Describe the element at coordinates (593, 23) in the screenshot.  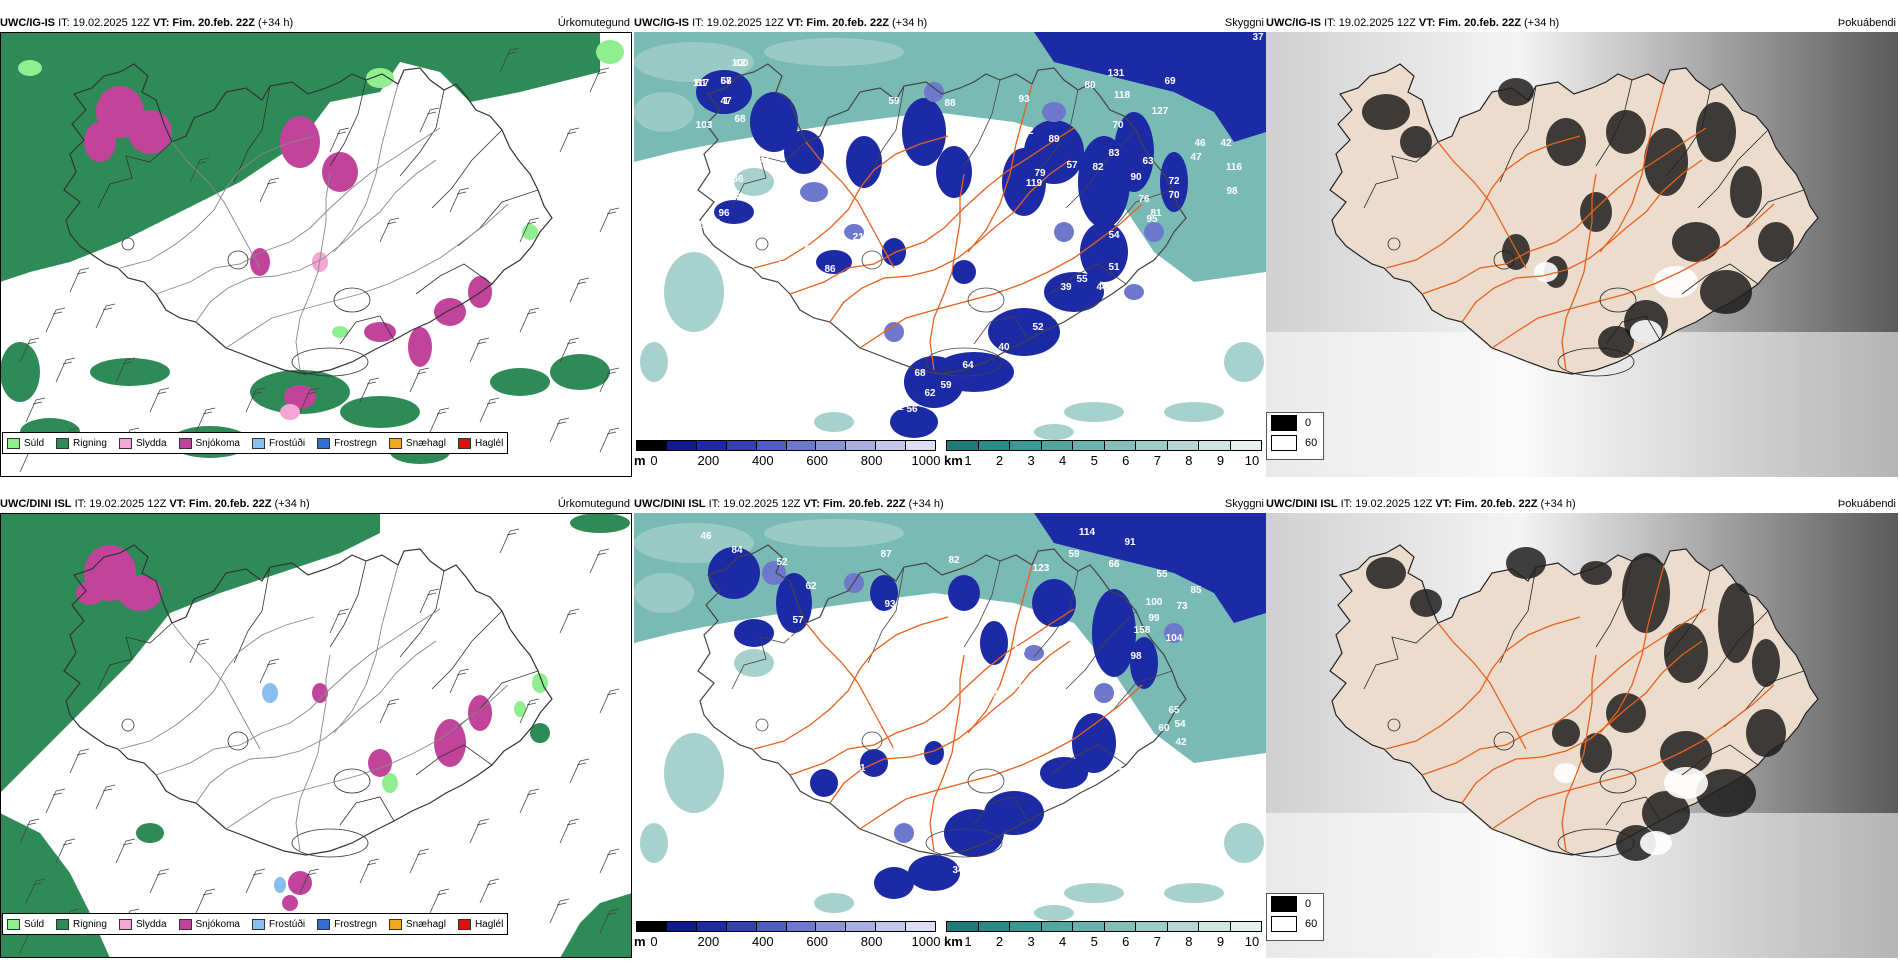
I see `panel-field-name: Úrkomutegund` at that location.